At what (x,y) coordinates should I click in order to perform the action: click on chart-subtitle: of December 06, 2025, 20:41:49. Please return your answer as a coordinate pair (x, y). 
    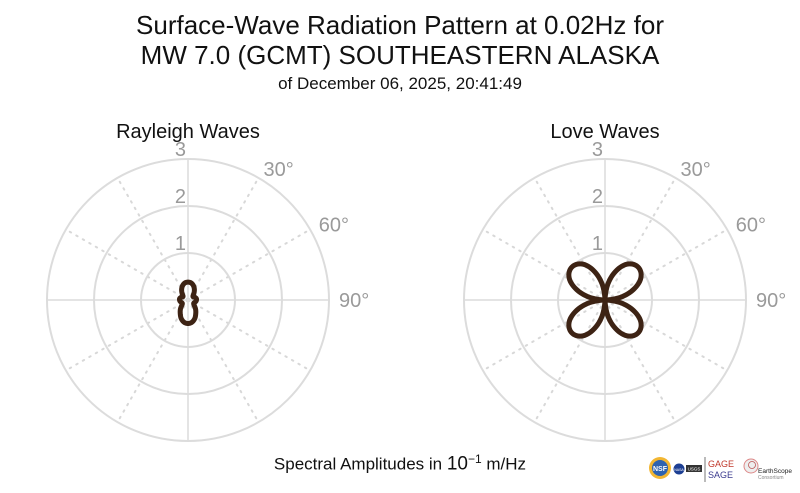
    Looking at the image, I should click on (400, 83).